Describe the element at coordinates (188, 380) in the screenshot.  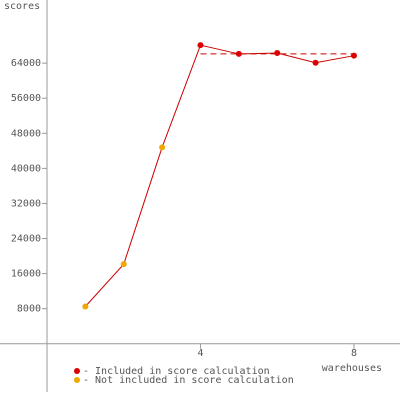
I see `legend-label: - Not included in score calculation` at that location.